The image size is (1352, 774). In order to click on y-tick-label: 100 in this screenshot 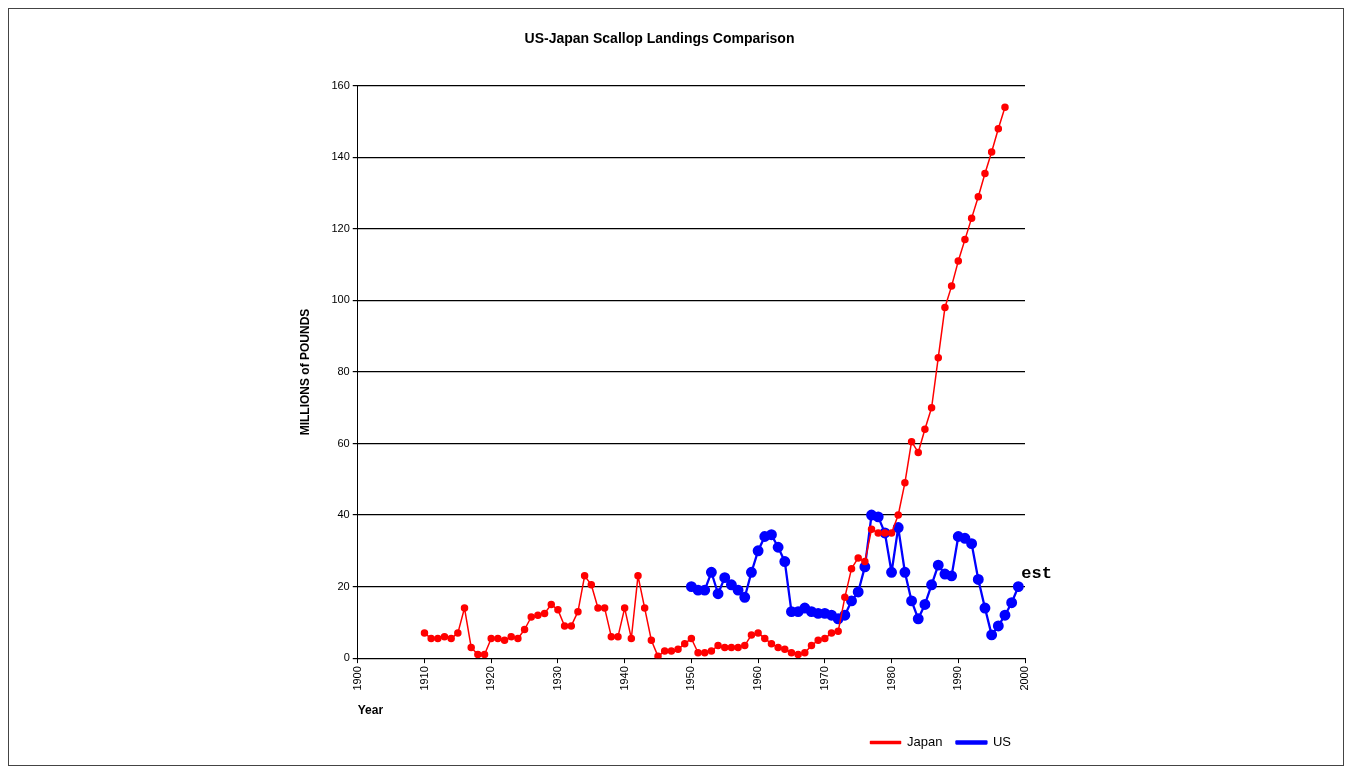, I will do `click(340, 299)`.